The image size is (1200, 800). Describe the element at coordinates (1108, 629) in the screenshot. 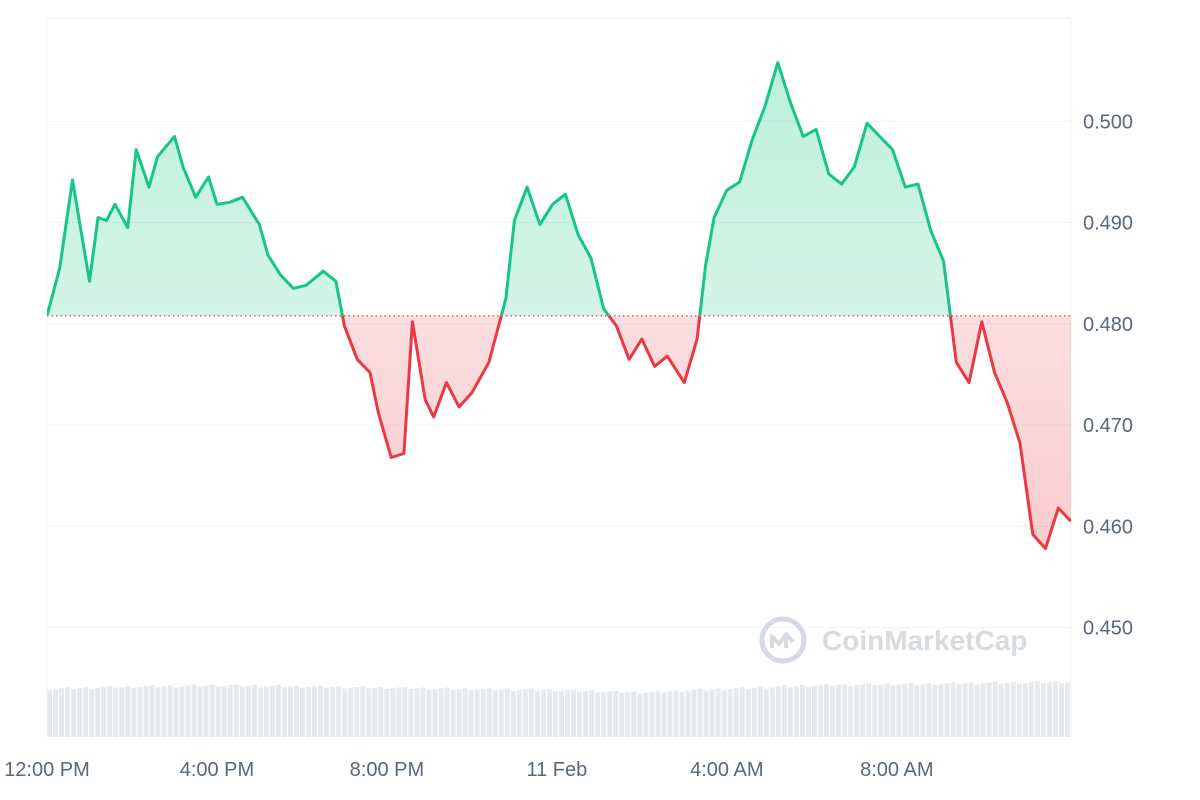

I see `y-tick-label: 0.450` at that location.